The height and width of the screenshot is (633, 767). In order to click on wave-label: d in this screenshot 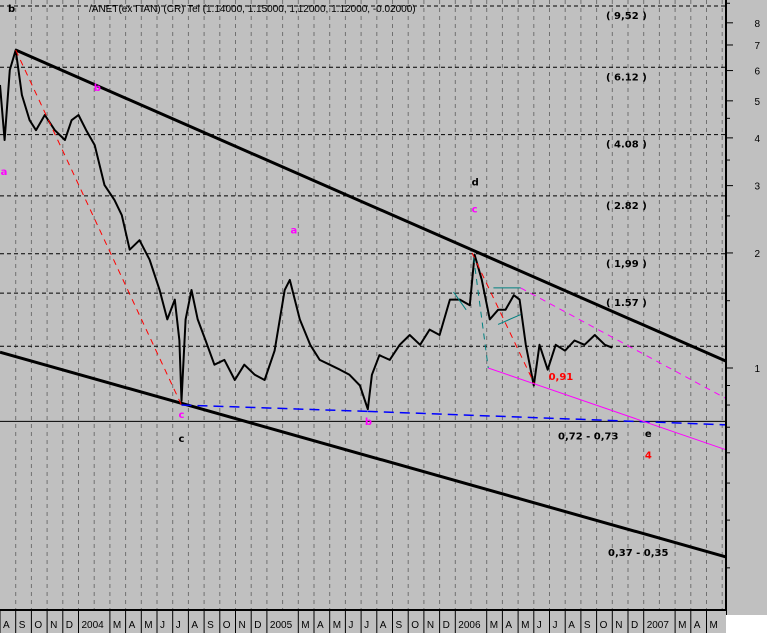, I will do `click(475, 183)`.